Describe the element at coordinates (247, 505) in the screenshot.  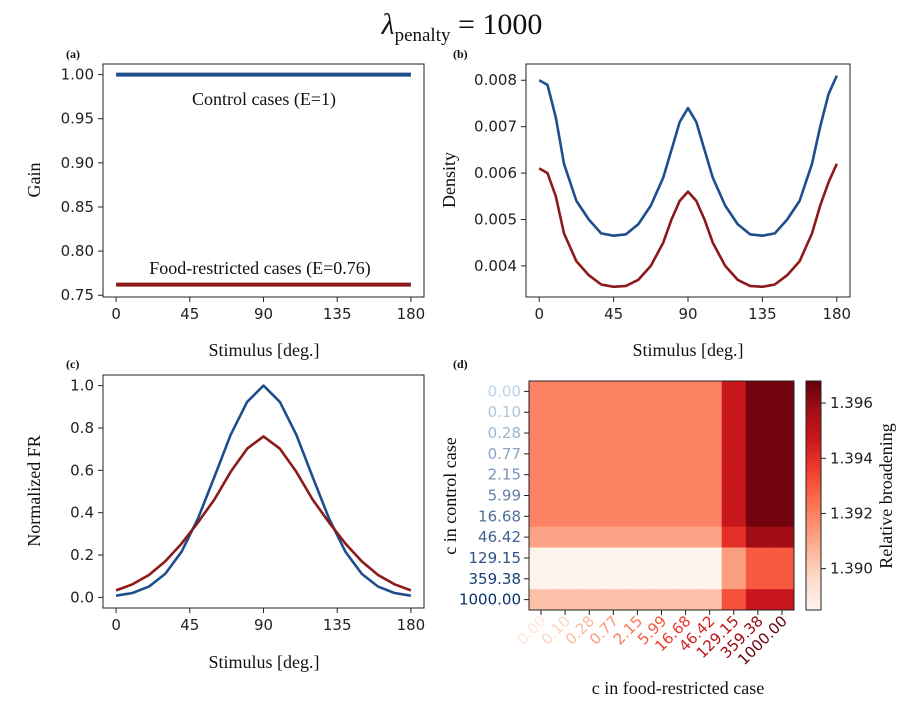
I see `panel-c-ticks: 0 45 90 135 180 0.0 0.2 0.4 0.6 0.8 1.0` at that location.